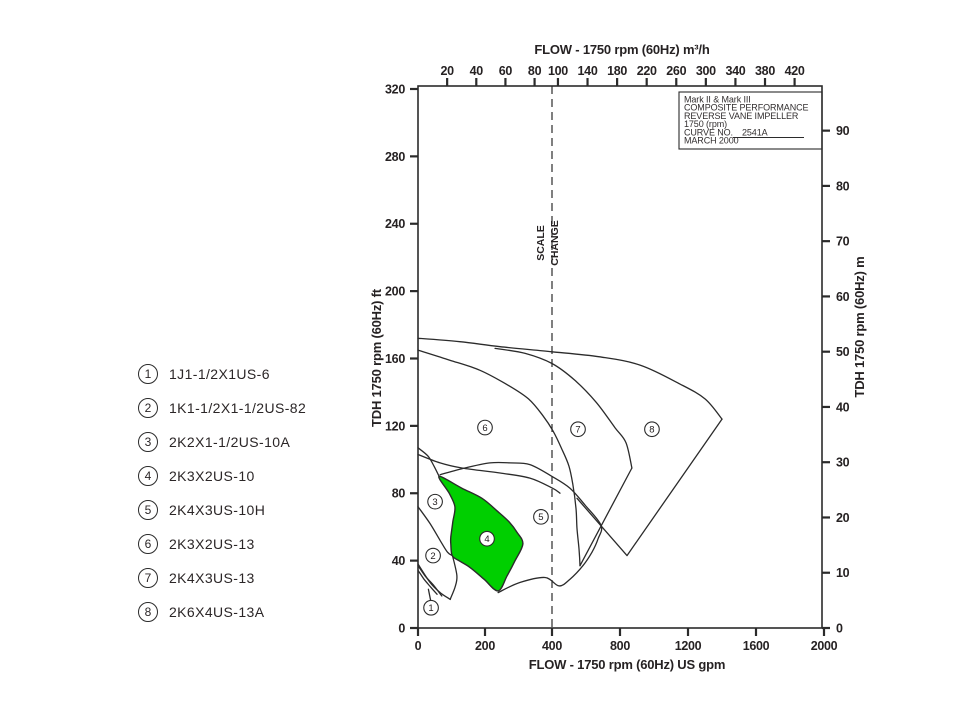  I want to click on region-marker-number: 8, so click(651, 430).